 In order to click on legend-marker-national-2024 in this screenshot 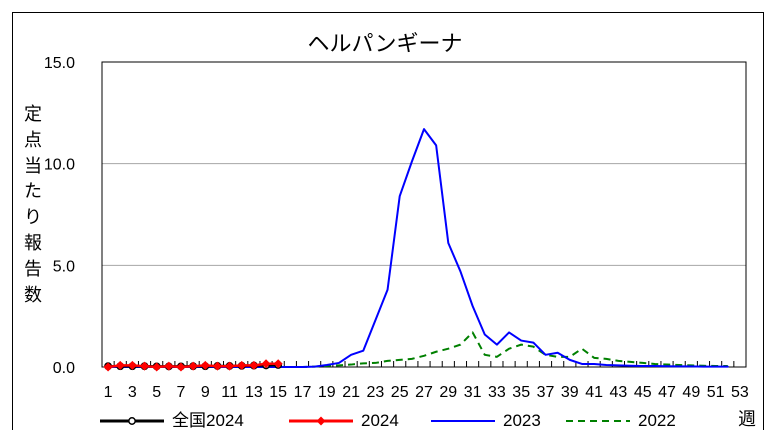, I will do `click(132, 421)`.